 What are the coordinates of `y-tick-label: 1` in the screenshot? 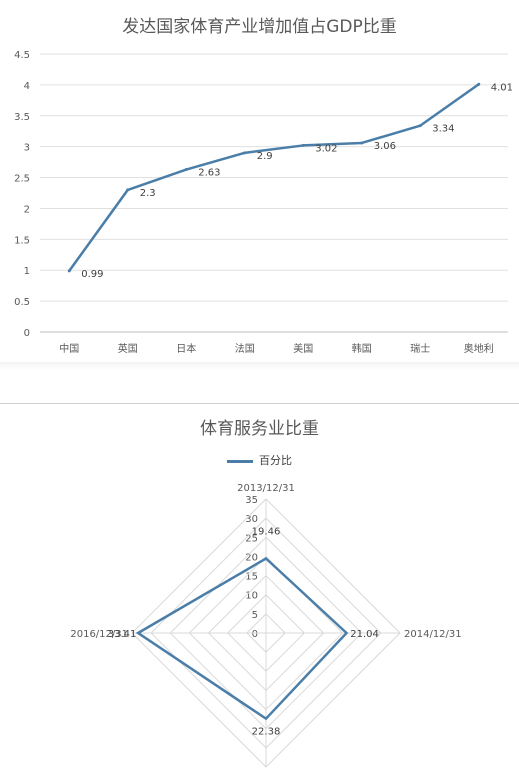 It's located at (27, 271).